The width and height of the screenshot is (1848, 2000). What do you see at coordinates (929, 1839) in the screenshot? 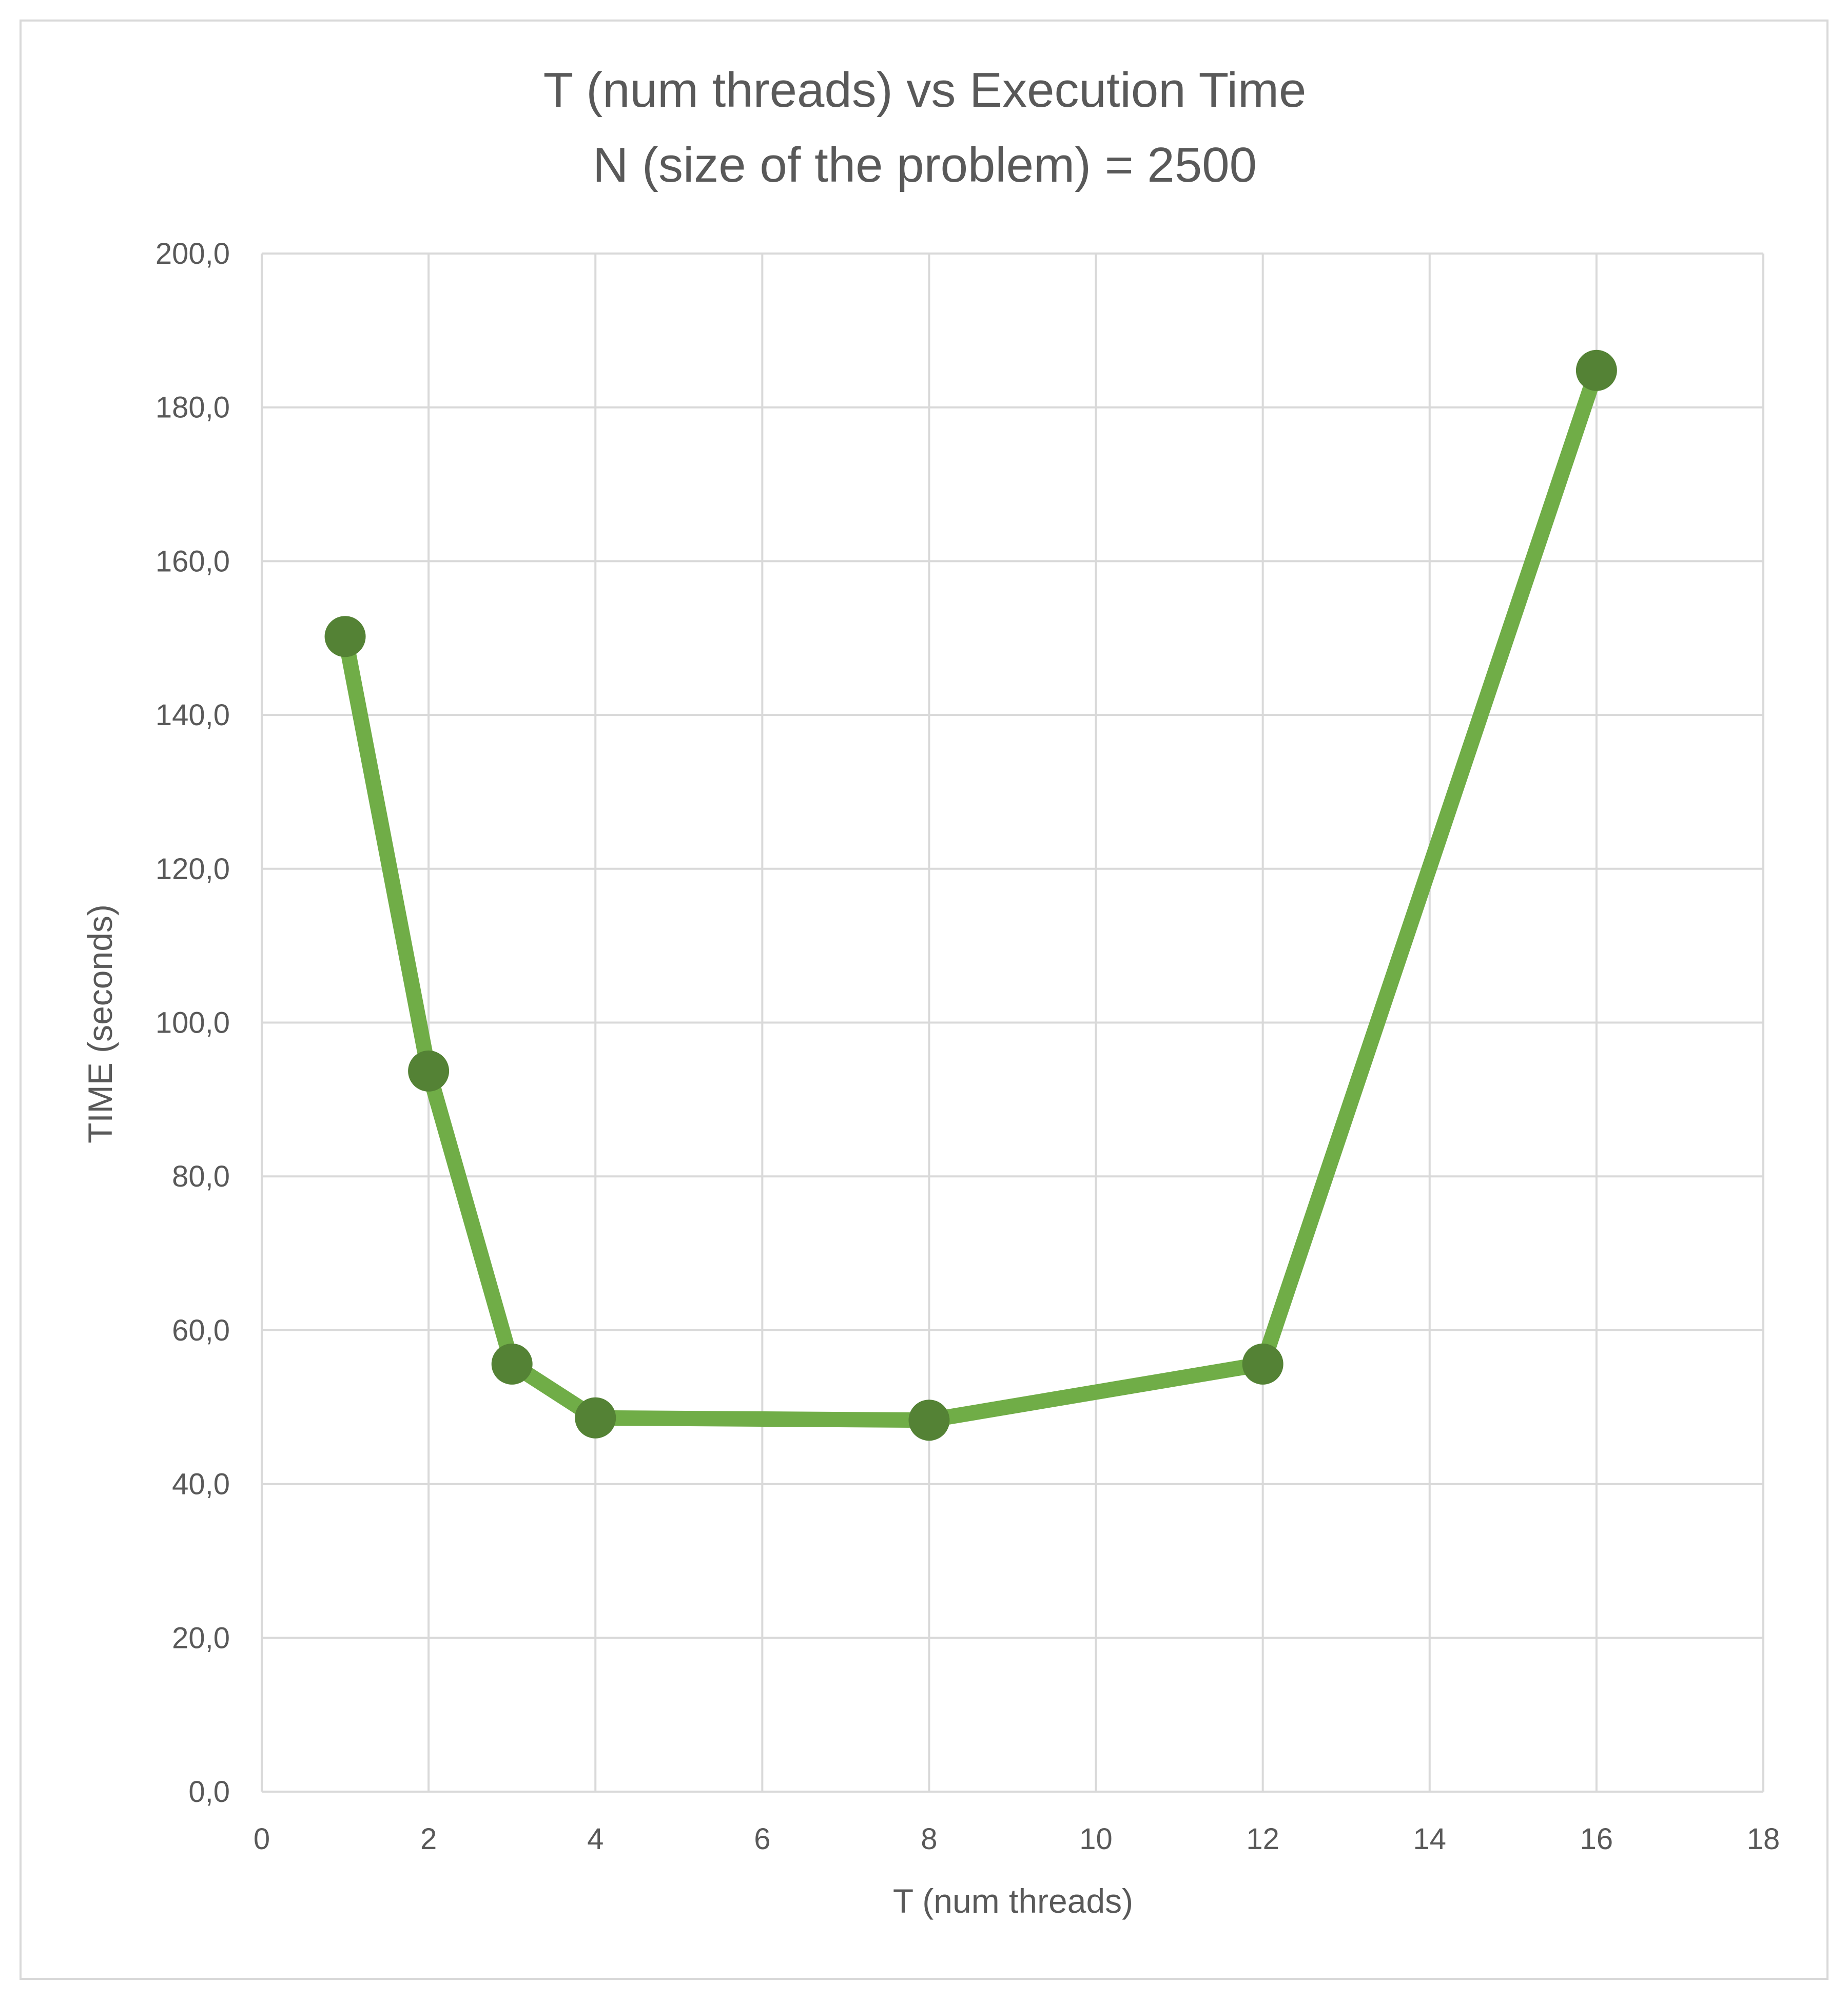
I see `x-tick-label: 8` at bounding box center [929, 1839].